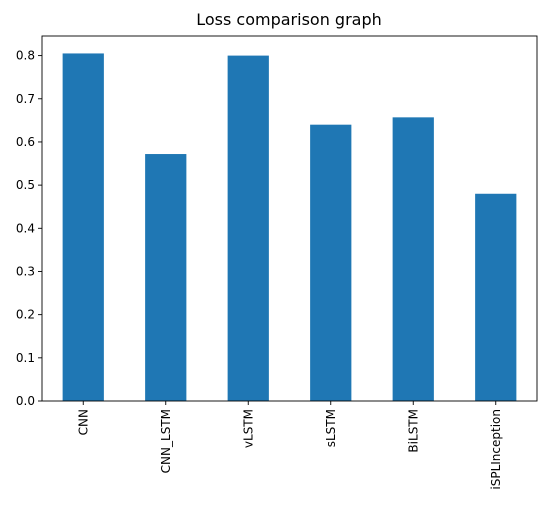  Describe the element at coordinates (166, 441) in the screenshot. I see `x-tick-label: CNN_LSTM` at that location.